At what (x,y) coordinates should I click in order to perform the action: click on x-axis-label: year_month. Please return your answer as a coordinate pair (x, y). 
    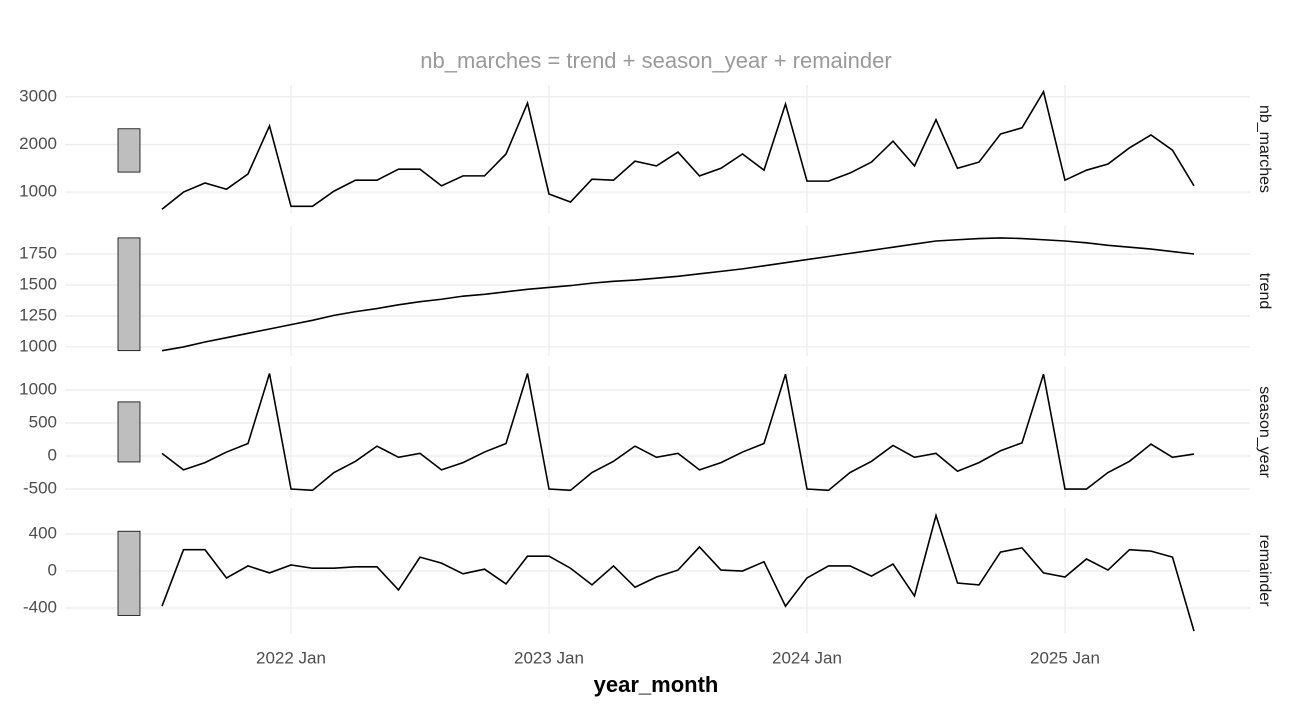
    Looking at the image, I should click on (656, 684).